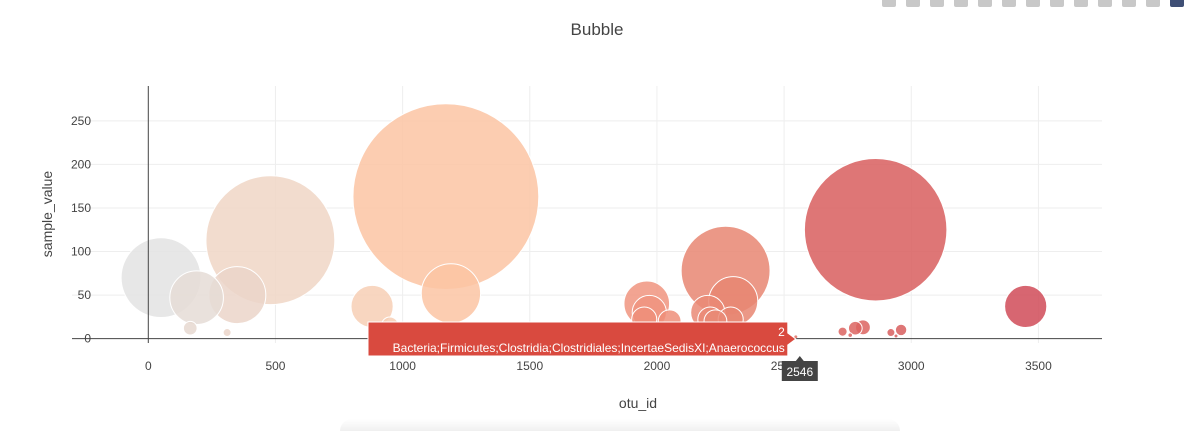 The width and height of the screenshot is (1198, 431). Describe the element at coordinates (529, 366) in the screenshot. I see `x-tick-label: 1500` at that location.